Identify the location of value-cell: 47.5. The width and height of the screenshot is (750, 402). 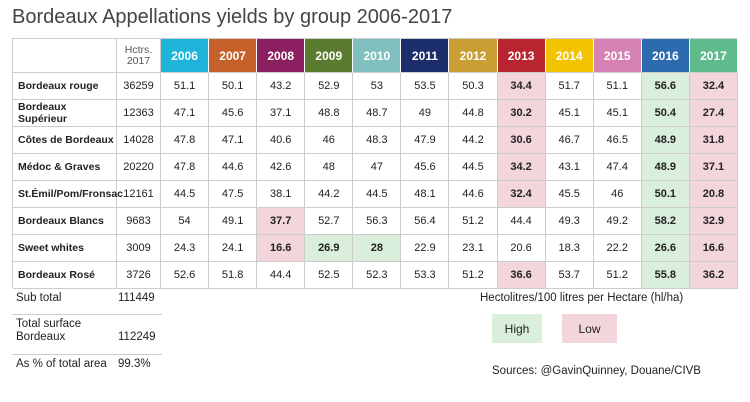
(233, 194).